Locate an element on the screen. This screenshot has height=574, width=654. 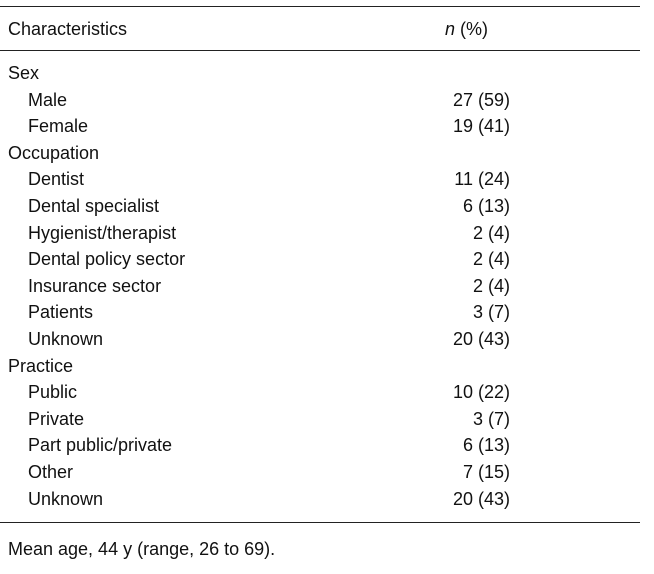
row-label: Public is located at coordinates (53, 392).